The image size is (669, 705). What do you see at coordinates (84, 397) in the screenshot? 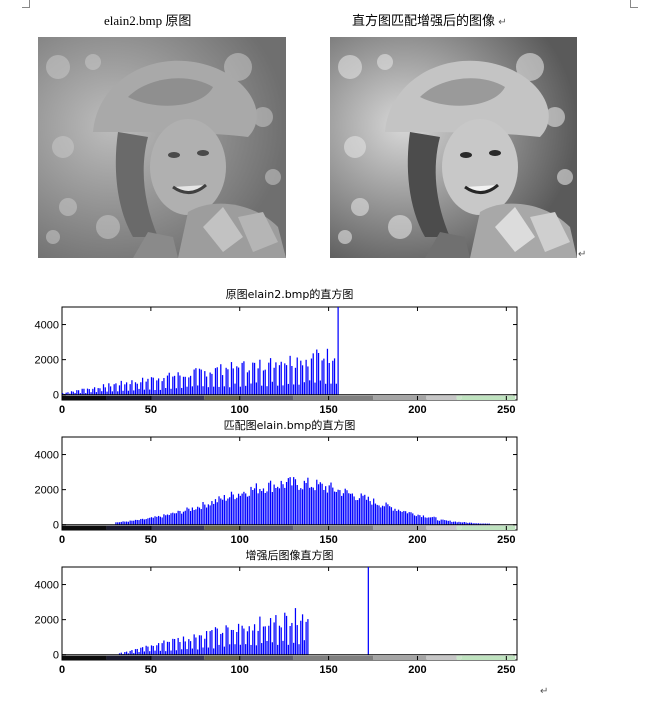
I see `hist1-colorbar-segment` at bounding box center [84, 397].